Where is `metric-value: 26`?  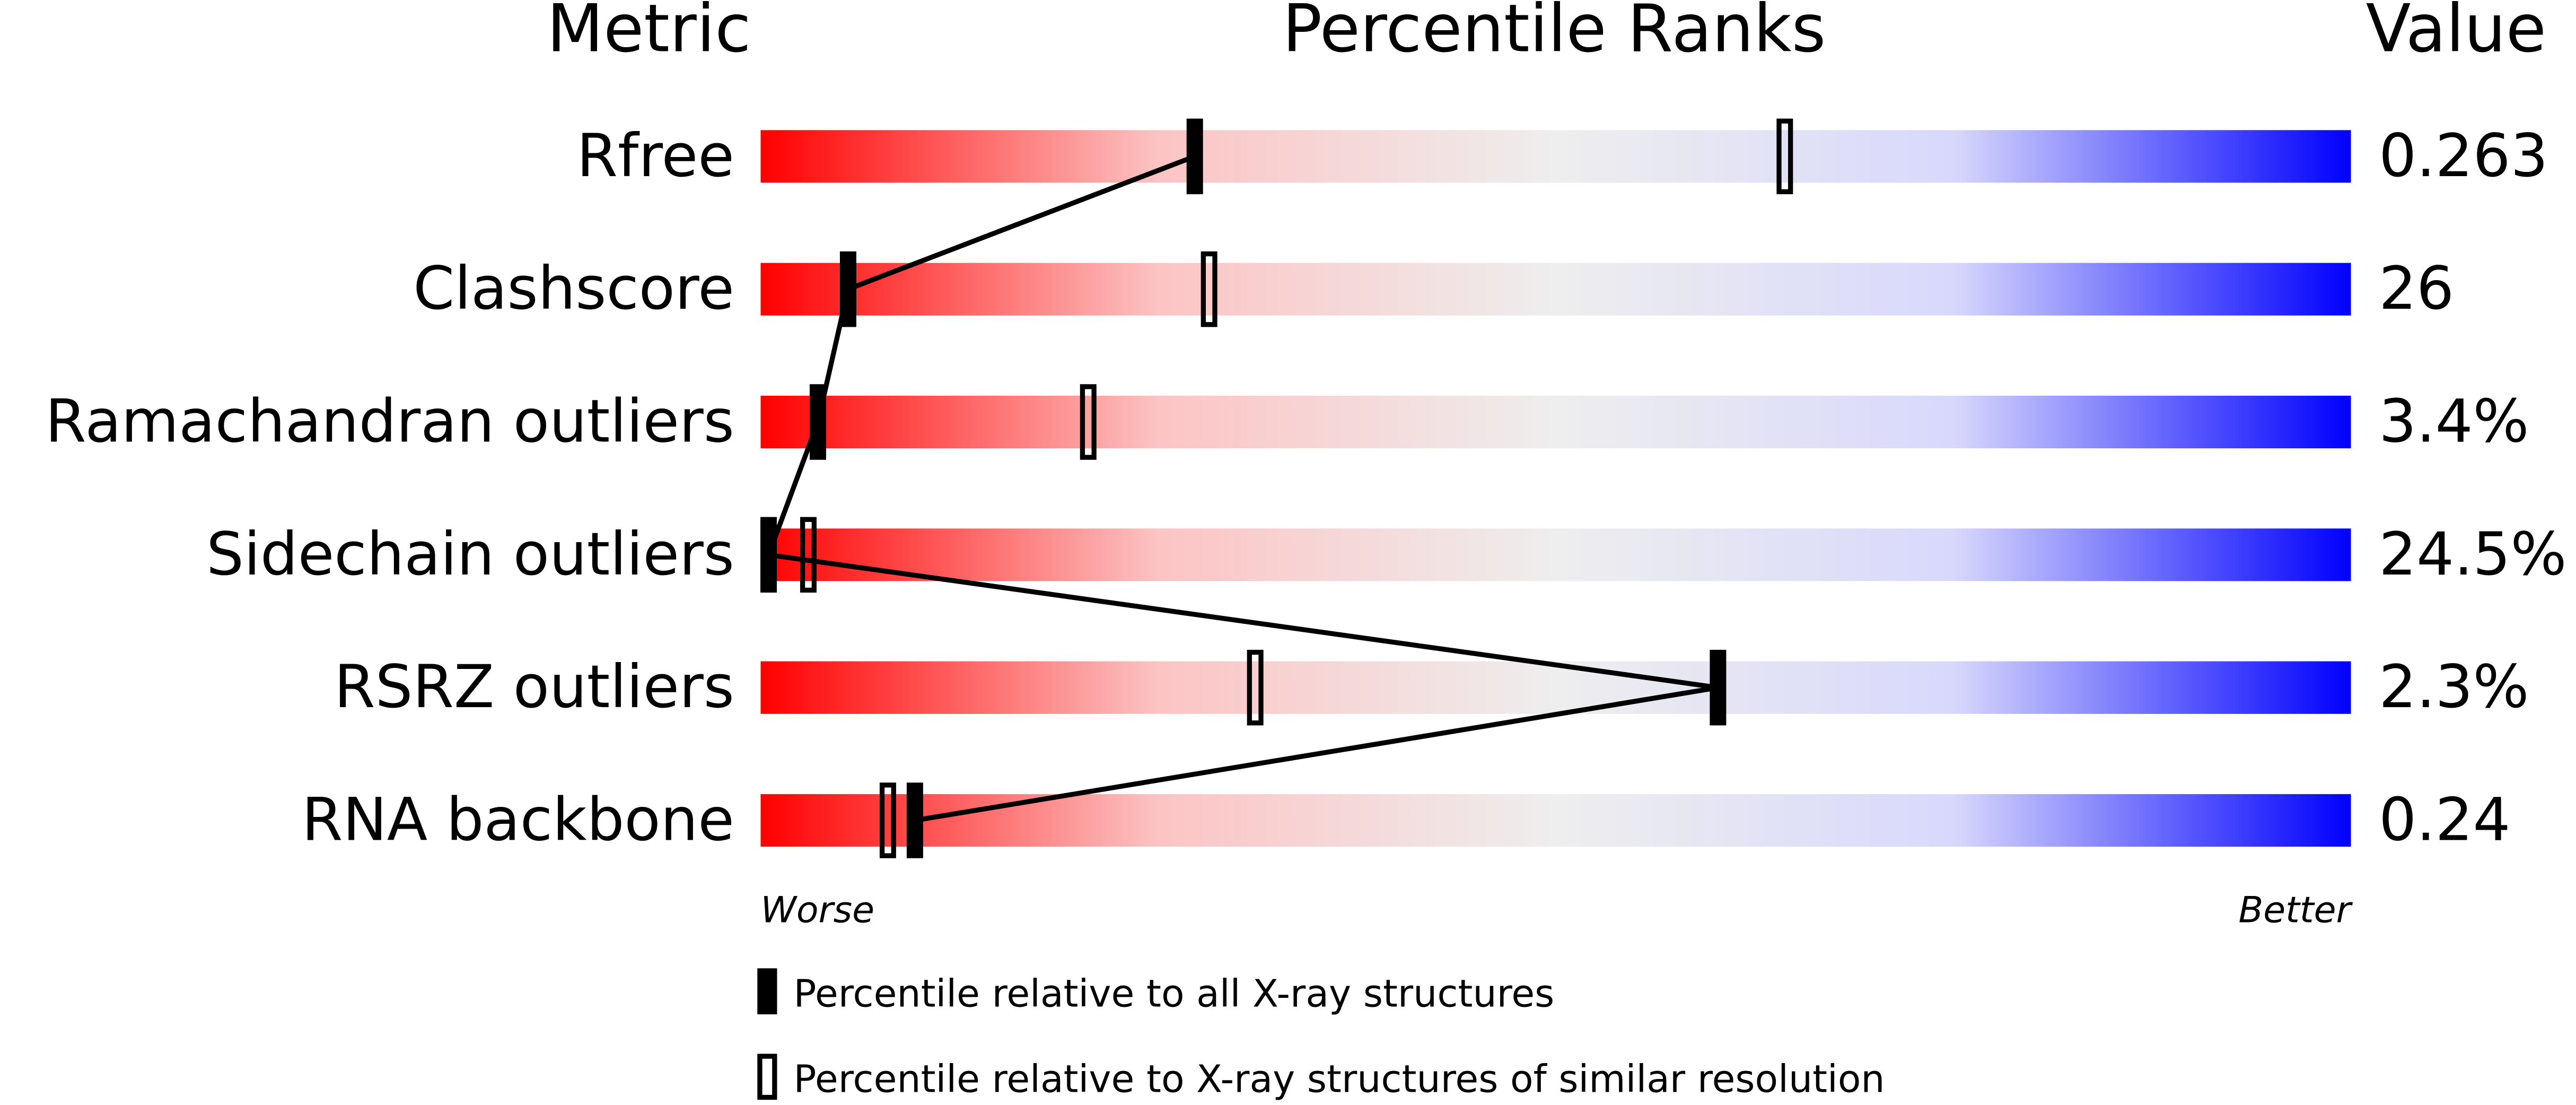 metric-value: 26 is located at coordinates (2416, 288).